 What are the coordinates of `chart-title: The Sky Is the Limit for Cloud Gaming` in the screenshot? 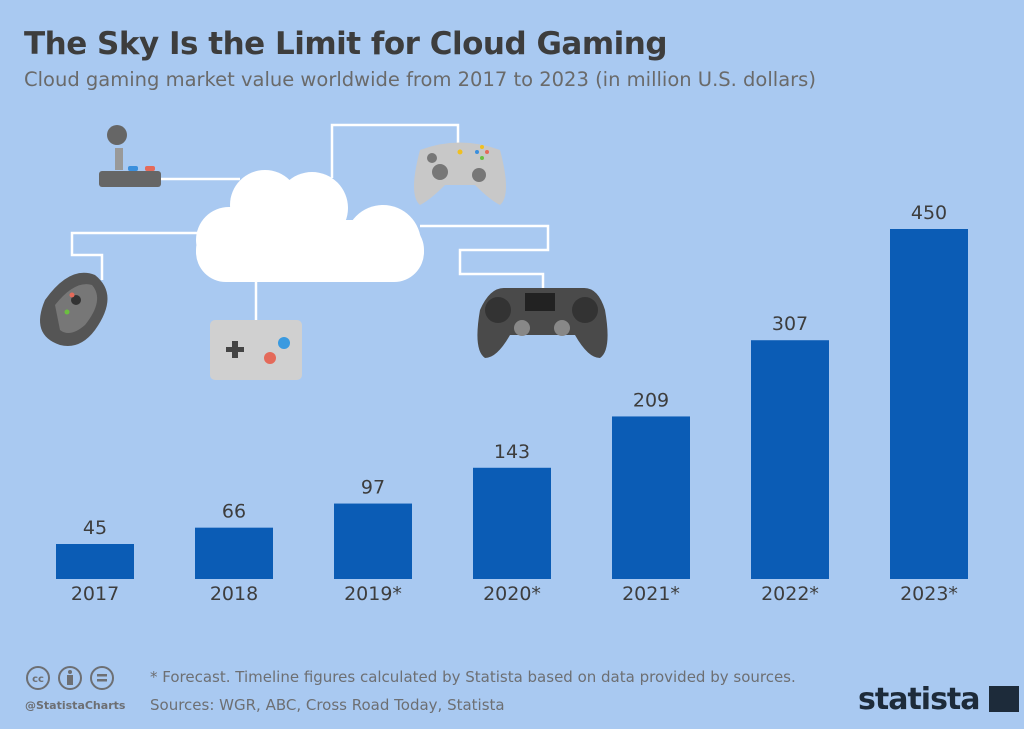 It's located at (346, 44).